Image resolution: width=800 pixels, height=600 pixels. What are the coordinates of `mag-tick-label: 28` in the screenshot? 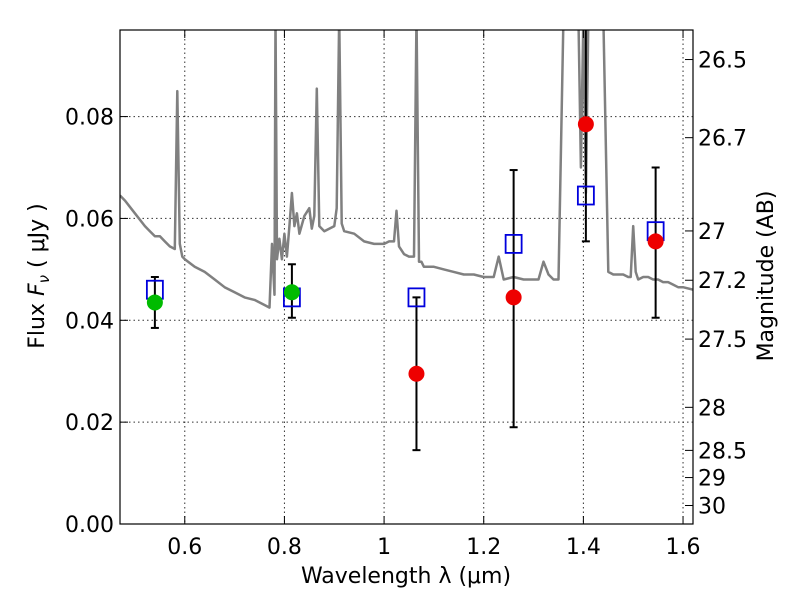 It's located at (712, 408).